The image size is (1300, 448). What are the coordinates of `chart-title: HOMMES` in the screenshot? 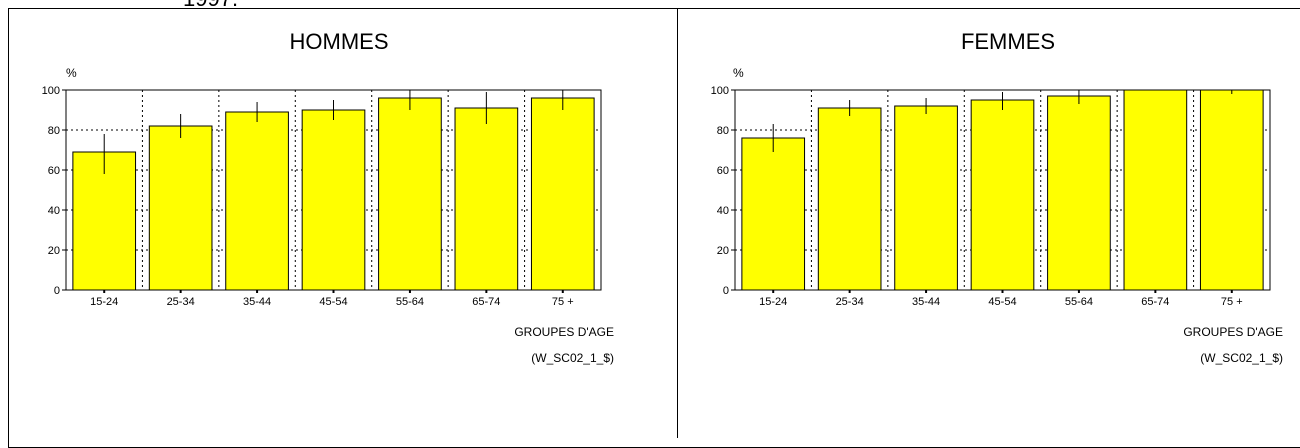 It's located at (339, 41).